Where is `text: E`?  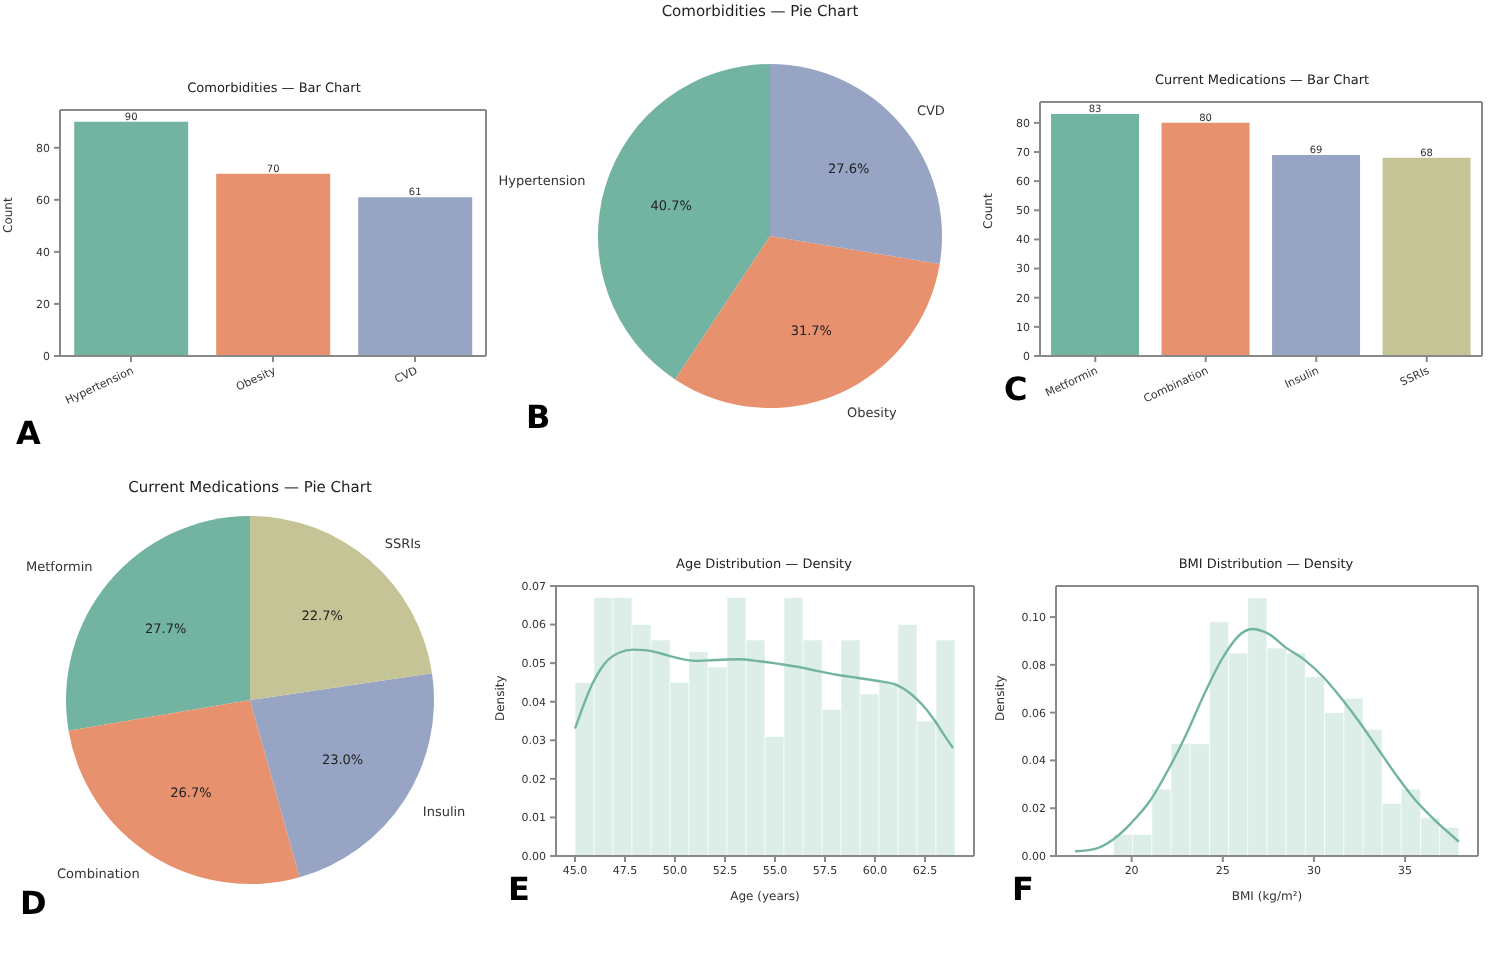
text: E is located at coordinates (519, 889).